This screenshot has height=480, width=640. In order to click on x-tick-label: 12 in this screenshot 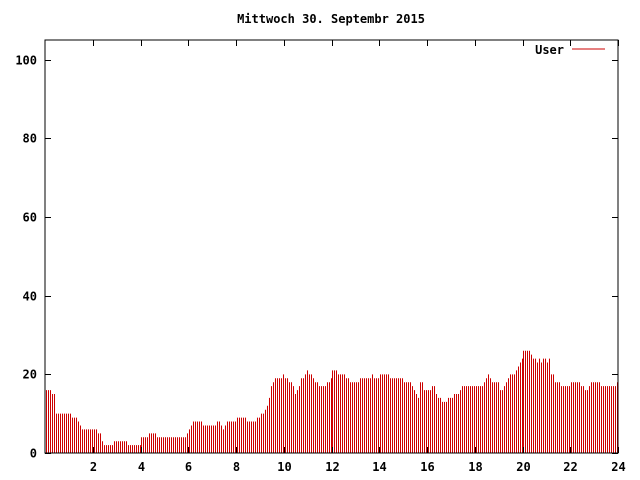, I will do `click(332, 467)`.